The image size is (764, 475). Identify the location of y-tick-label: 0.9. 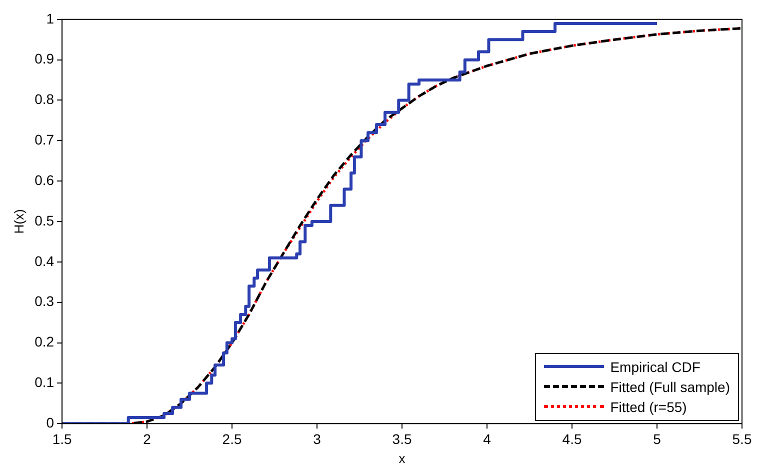
(44, 58).